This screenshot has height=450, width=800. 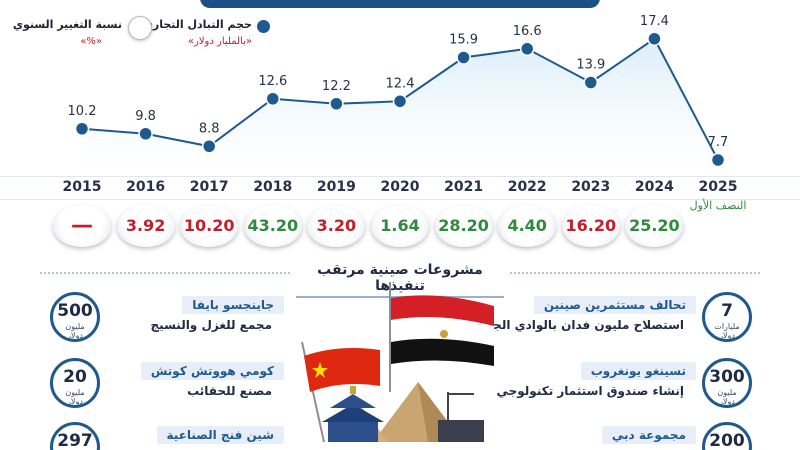 I want to click on data-label-2020: 12.4, so click(x=400, y=83).